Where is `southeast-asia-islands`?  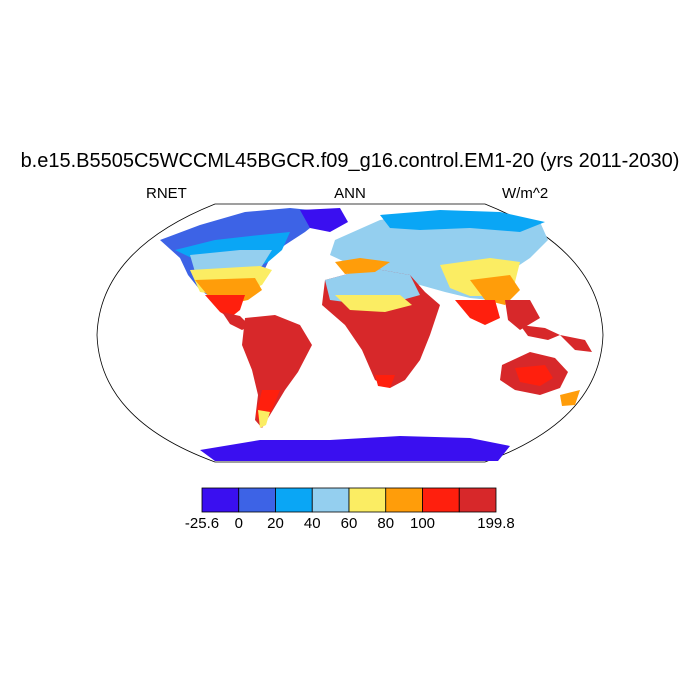 southeast-asia-islands is located at coordinates (556, 338).